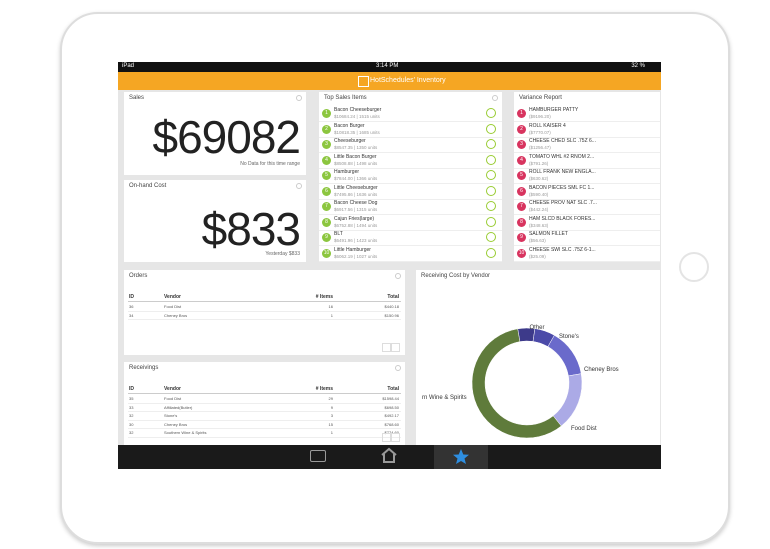 This screenshot has width=770, height=549. I want to click on list-row: 4 TOMATO WHL #2 RNOM 2... ($791.26), so click(587, 161).